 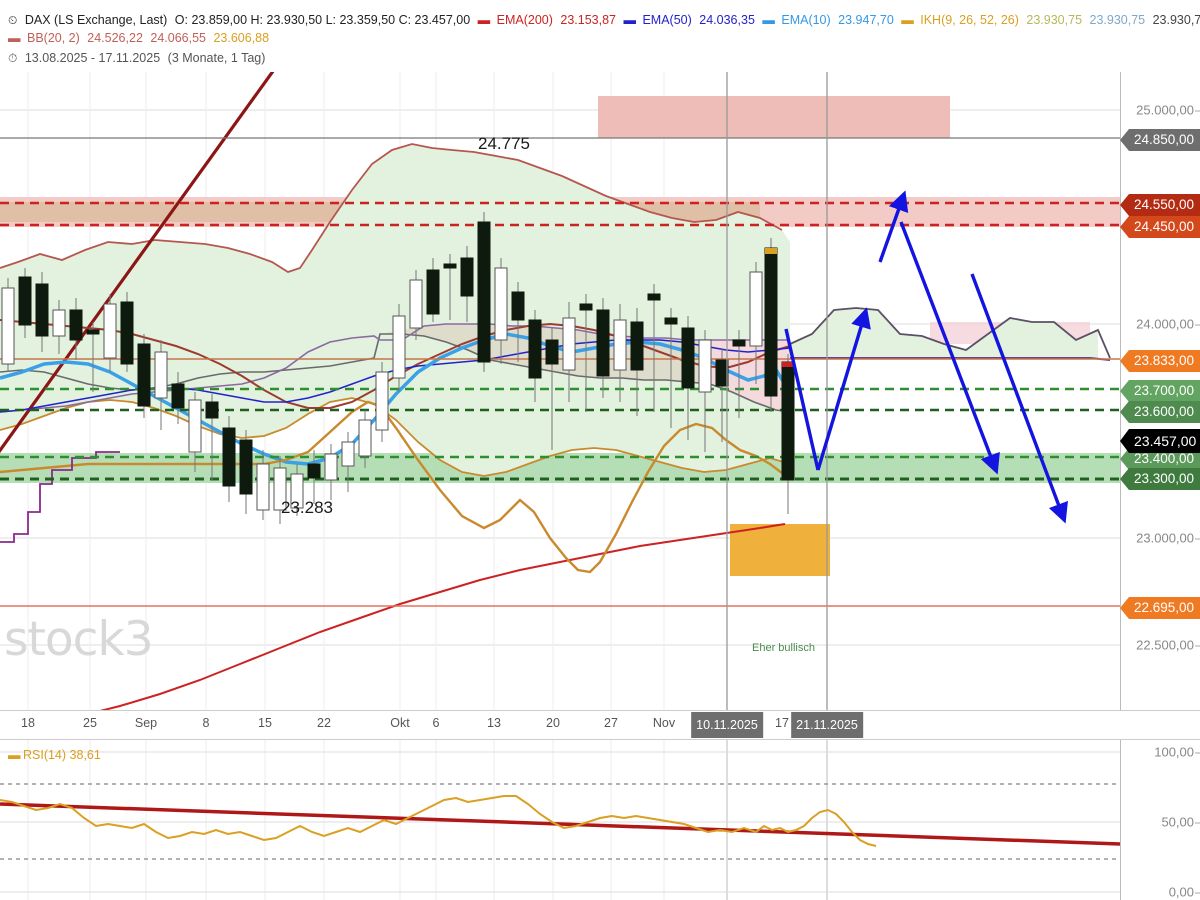 What do you see at coordinates (783, 648) in the screenshot?
I see `annotation-bias-label: Eher bullisch` at bounding box center [783, 648].